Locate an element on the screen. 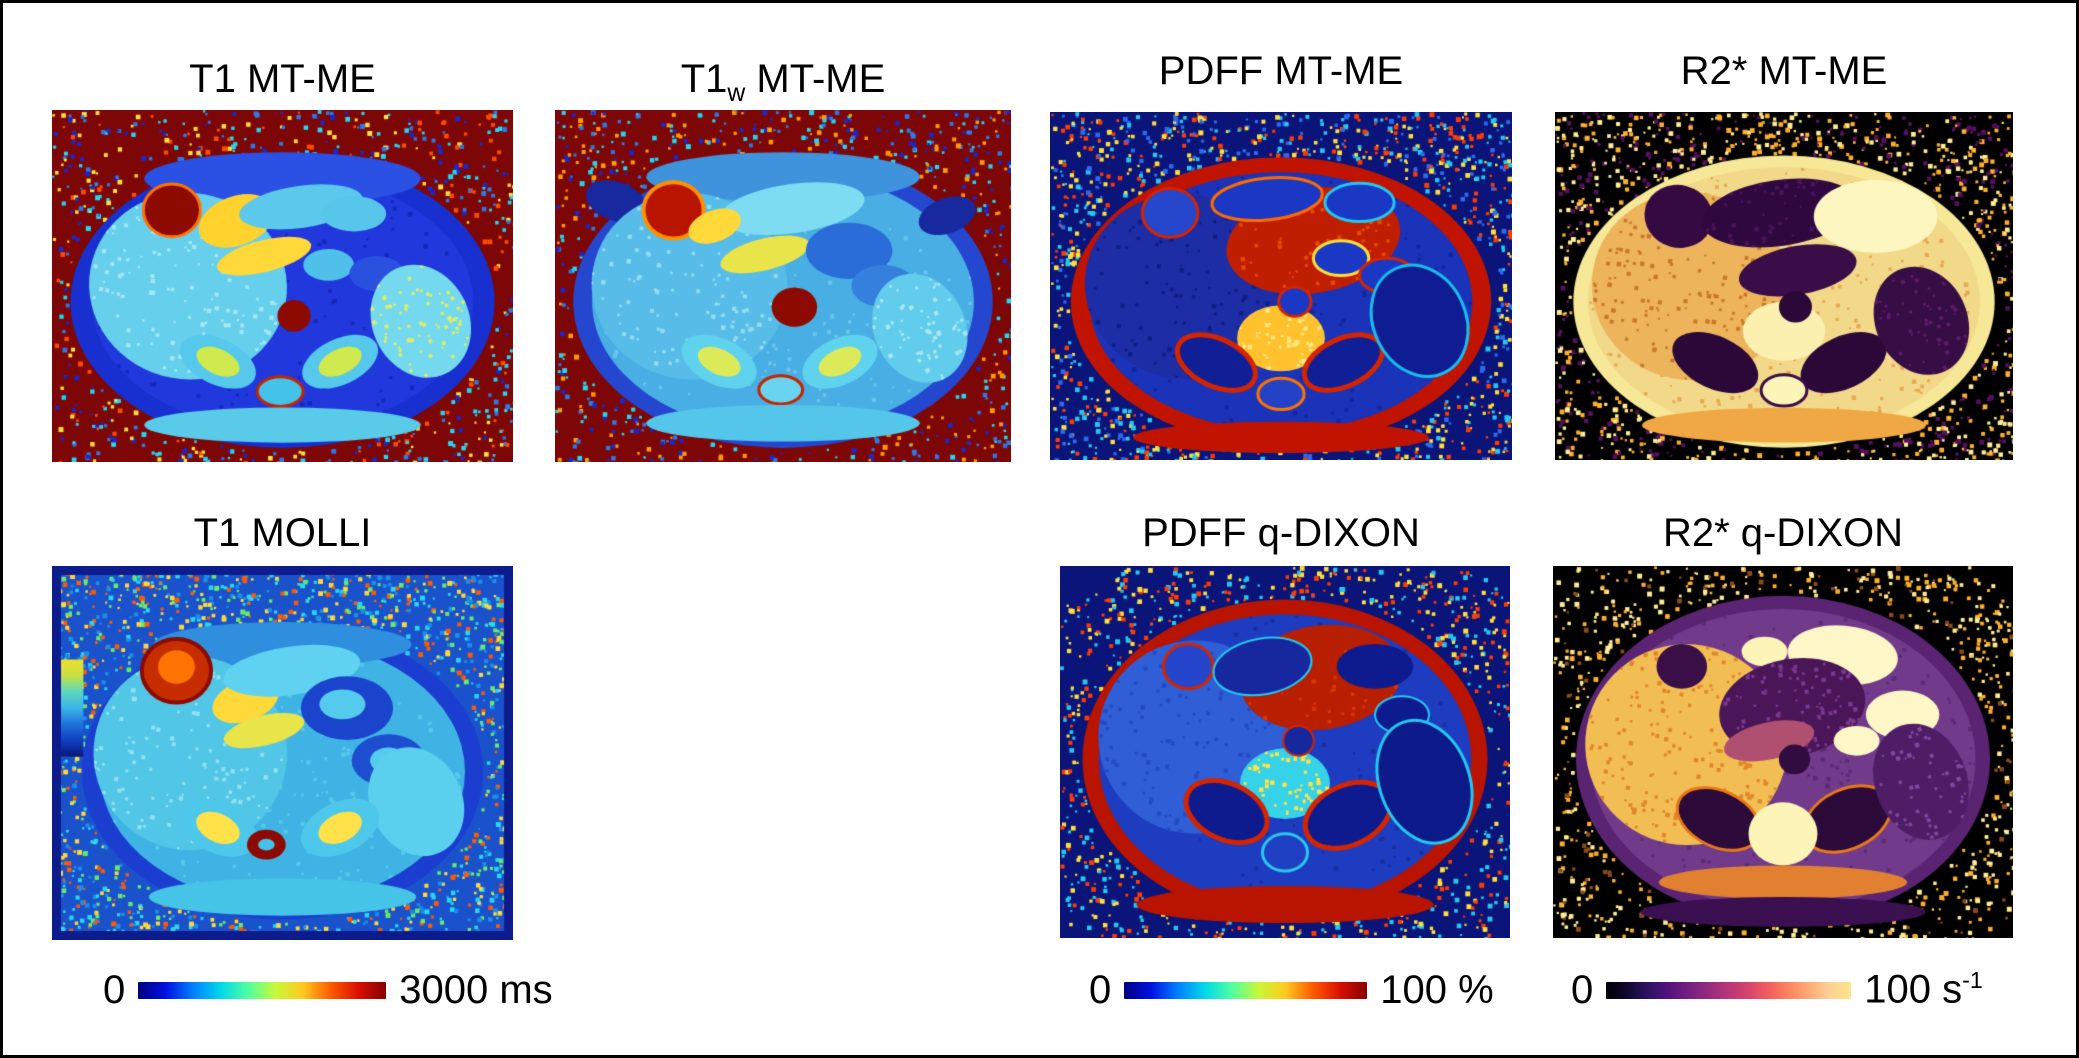 The width and height of the screenshot is (2079, 1058). panel-title-pdff-mt-me: PDFF MT-ME is located at coordinates (1281, 71).